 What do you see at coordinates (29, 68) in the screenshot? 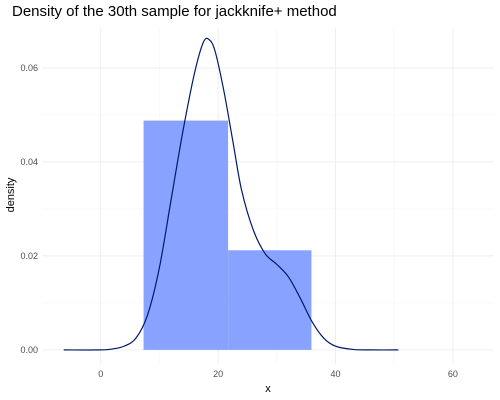
I see `y-tick-label: 0.06` at bounding box center [29, 68].